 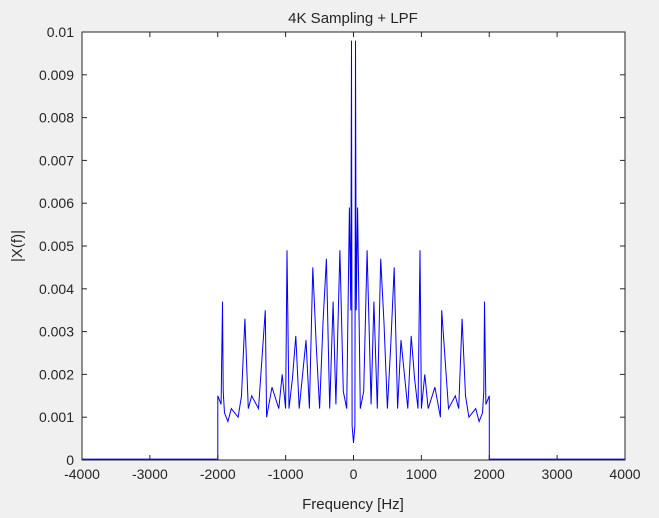 What do you see at coordinates (286, 474) in the screenshot?
I see `x-tick-label: -1000` at bounding box center [286, 474].